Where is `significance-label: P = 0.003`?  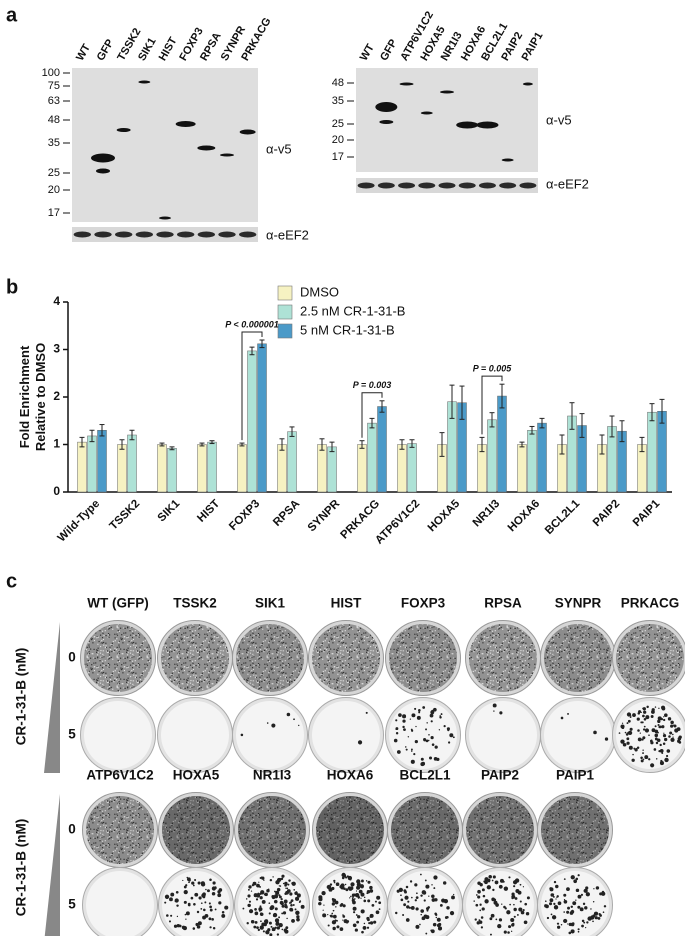
significance-label: P = 0.003 is located at coordinates (372, 385).